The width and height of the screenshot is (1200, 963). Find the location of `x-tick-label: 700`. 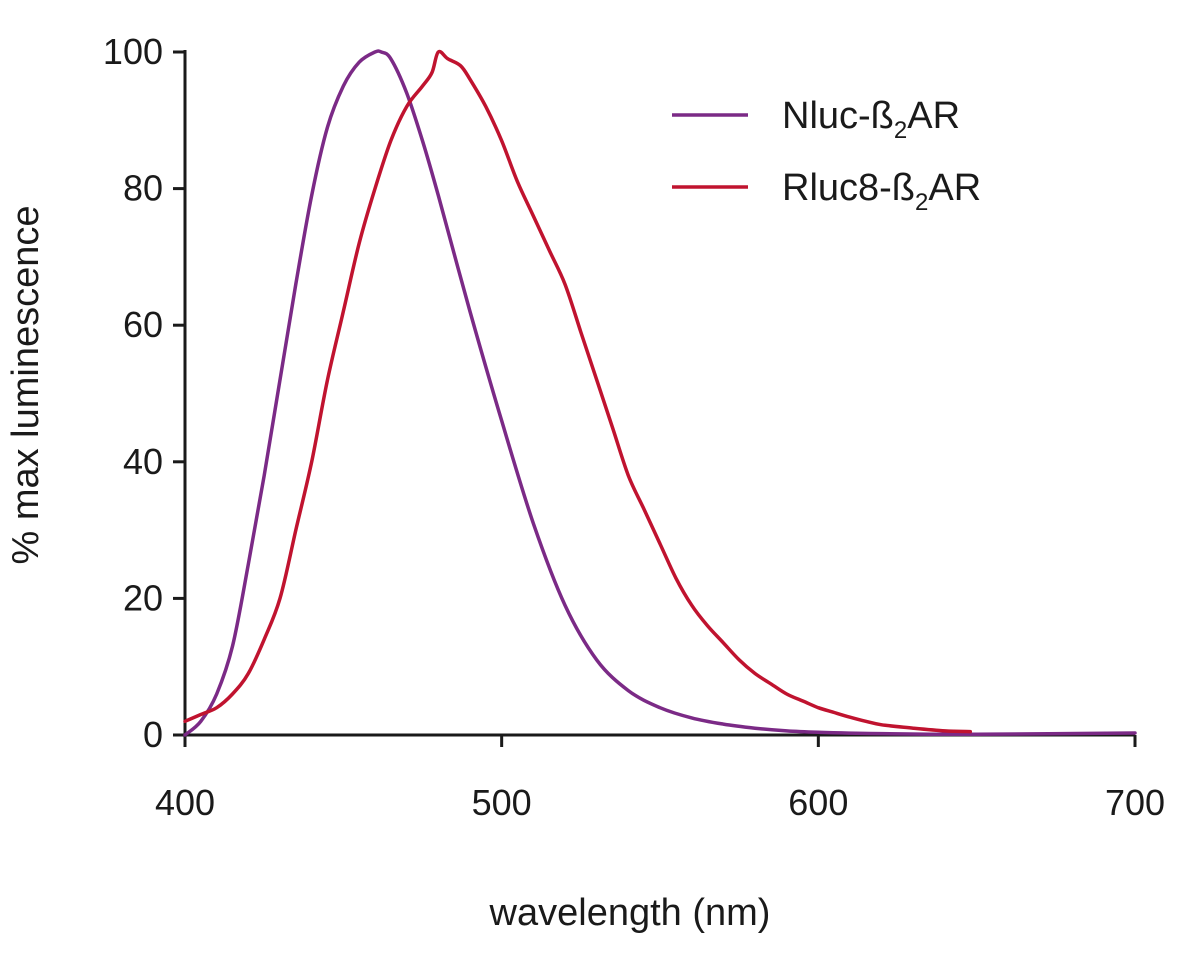

x-tick-label: 700 is located at coordinates (1135, 802).